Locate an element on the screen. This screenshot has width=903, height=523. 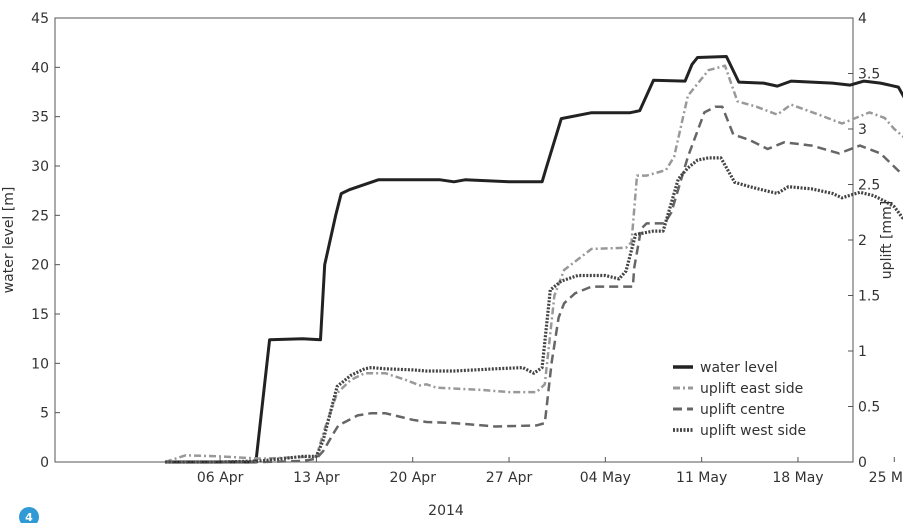
y-tick-label: 25 is located at coordinates (40, 216).